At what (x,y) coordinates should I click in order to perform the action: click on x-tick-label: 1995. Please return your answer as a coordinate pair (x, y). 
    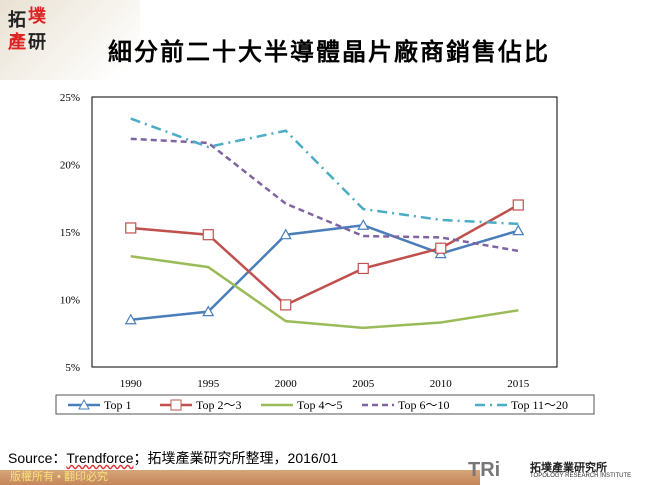
    Looking at the image, I should click on (208, 384).